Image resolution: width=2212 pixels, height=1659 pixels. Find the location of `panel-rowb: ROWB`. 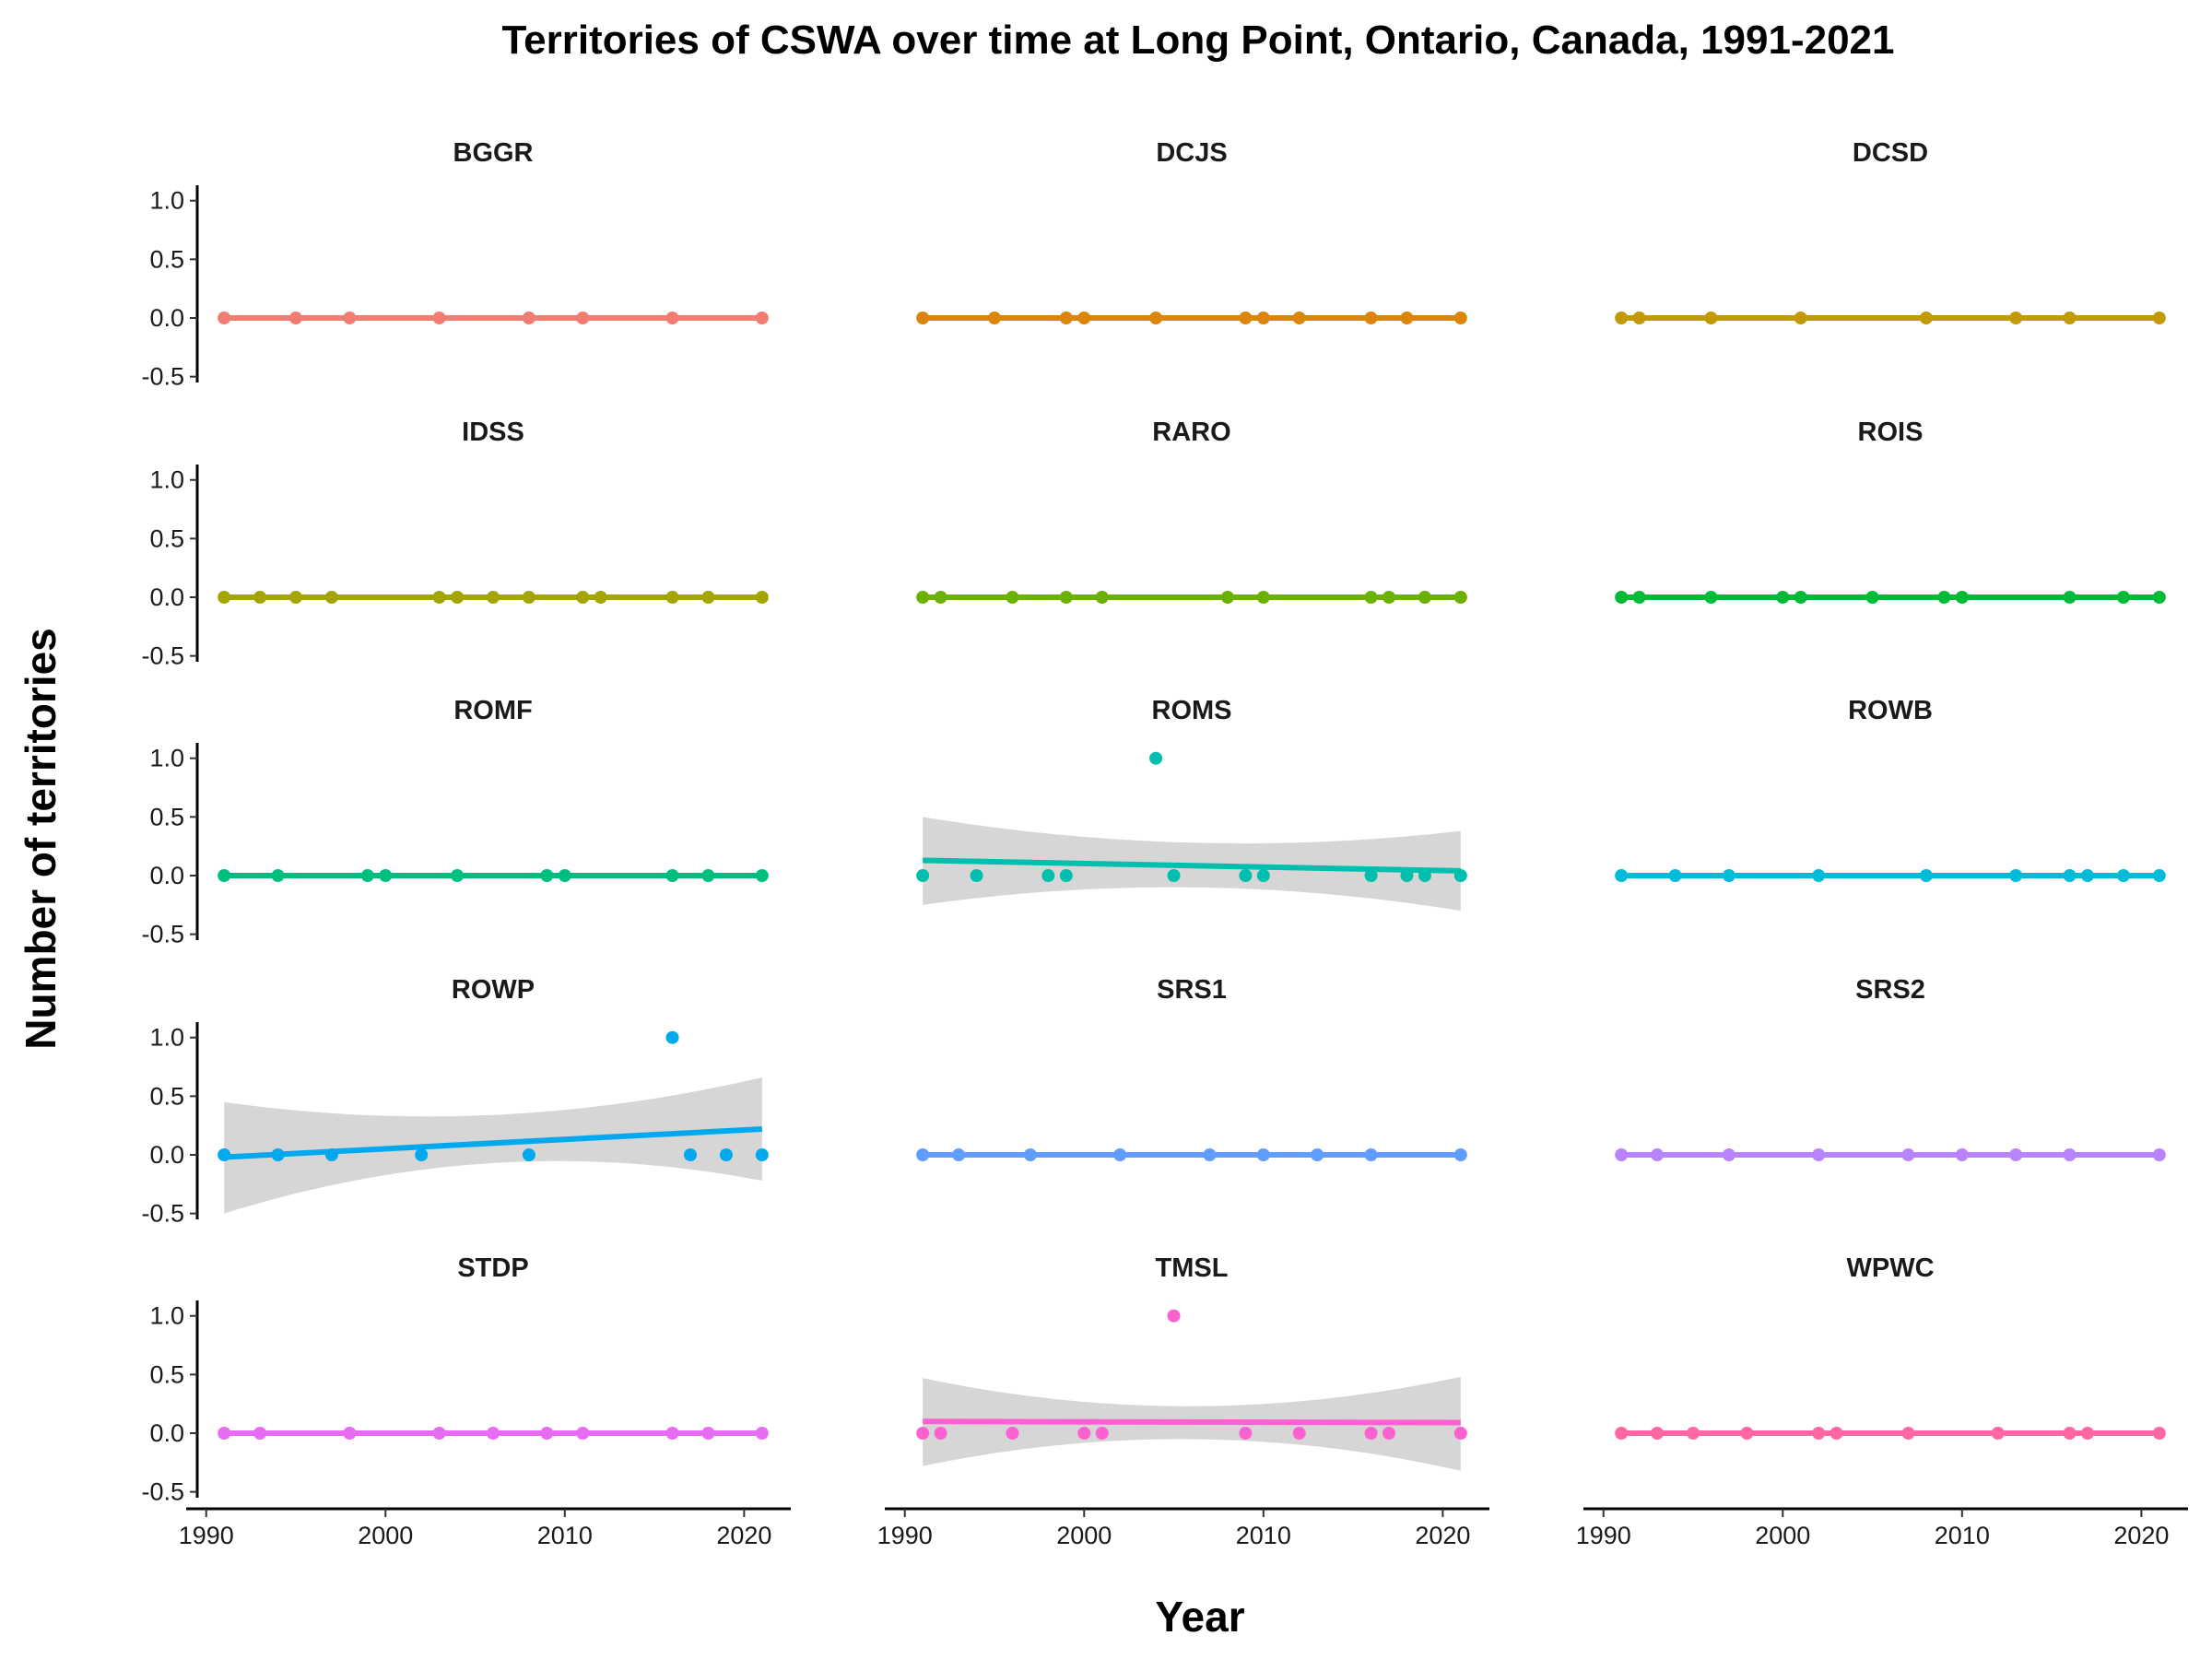

panel-rowb: ROWB is located at coordinates (1890, 789).